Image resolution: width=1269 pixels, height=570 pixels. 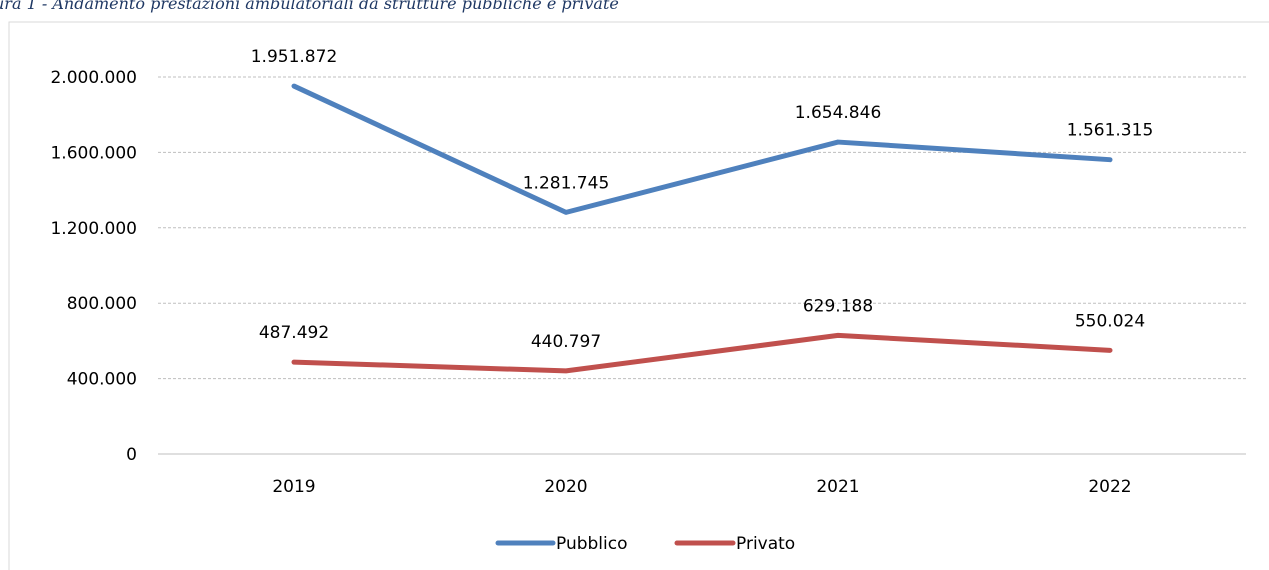 What do you see at coordinates (102, 304) in the screenshot?
I see `y-tick-label: 800.000` at bounding box center [102, 304].